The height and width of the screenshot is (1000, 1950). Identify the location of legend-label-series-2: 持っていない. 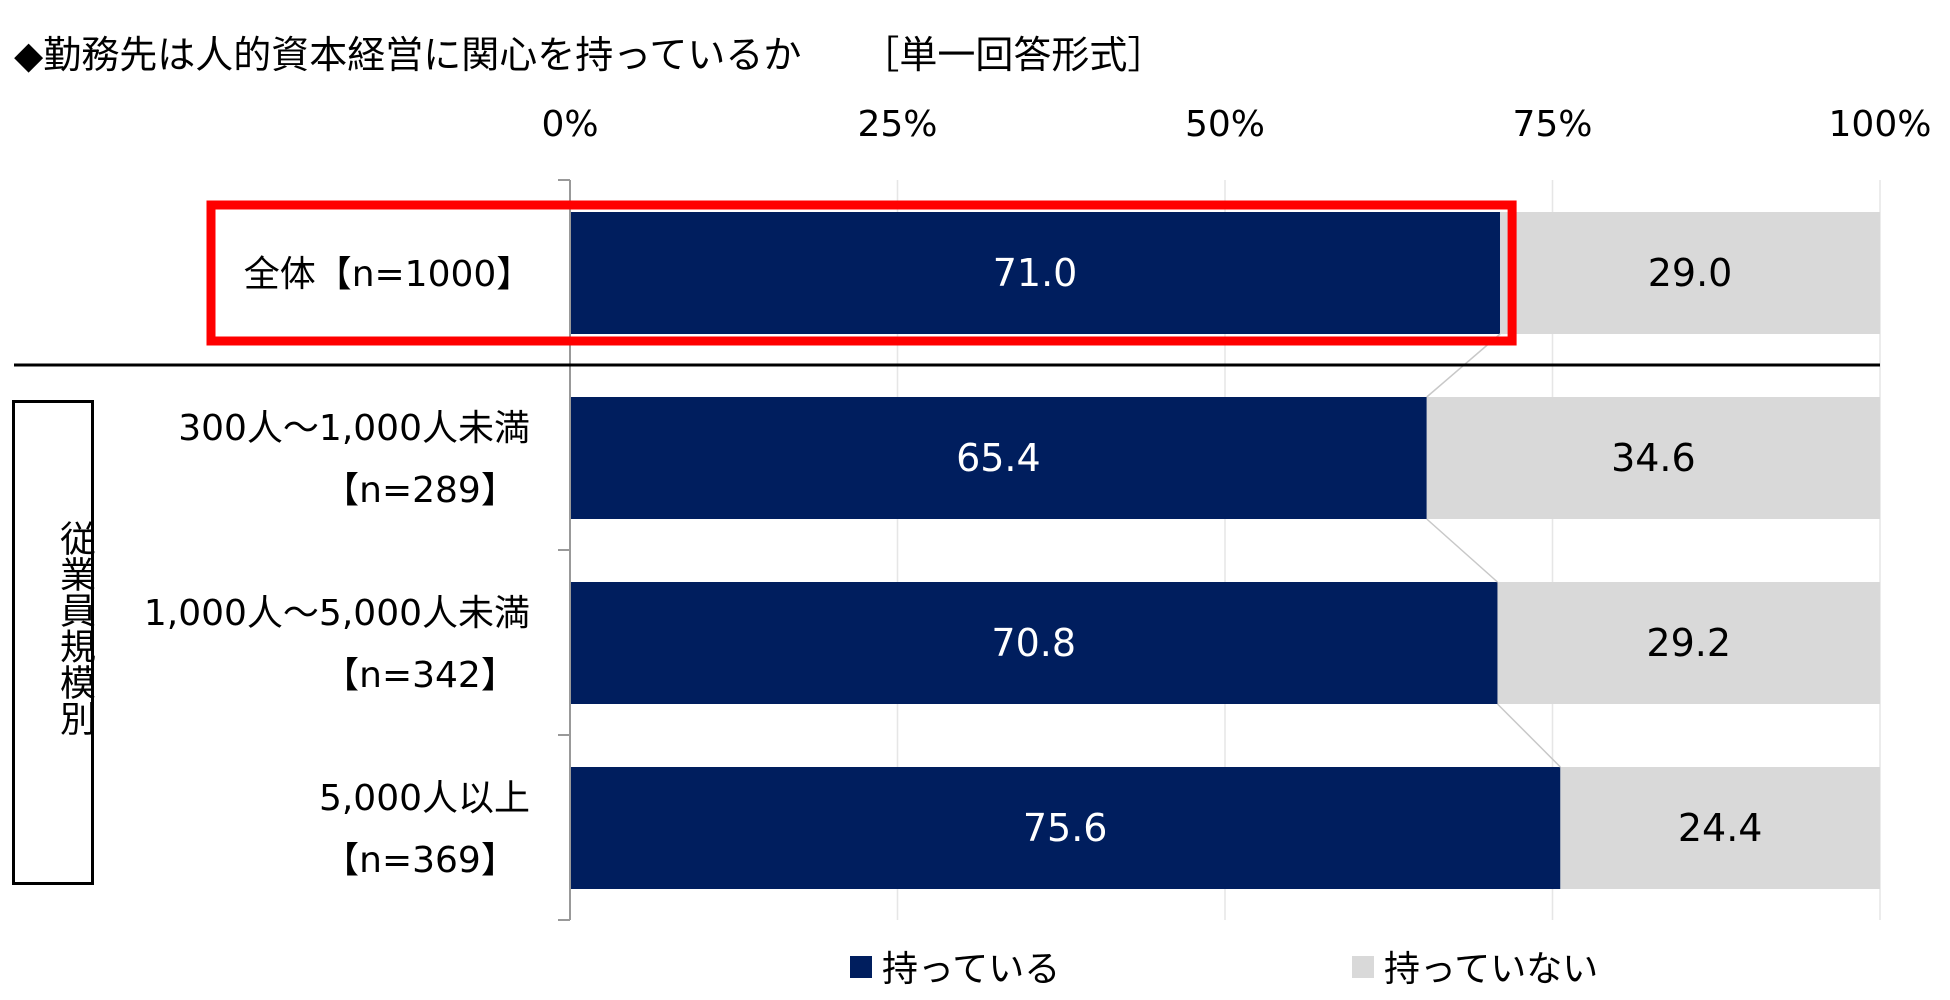
(1491, 969).